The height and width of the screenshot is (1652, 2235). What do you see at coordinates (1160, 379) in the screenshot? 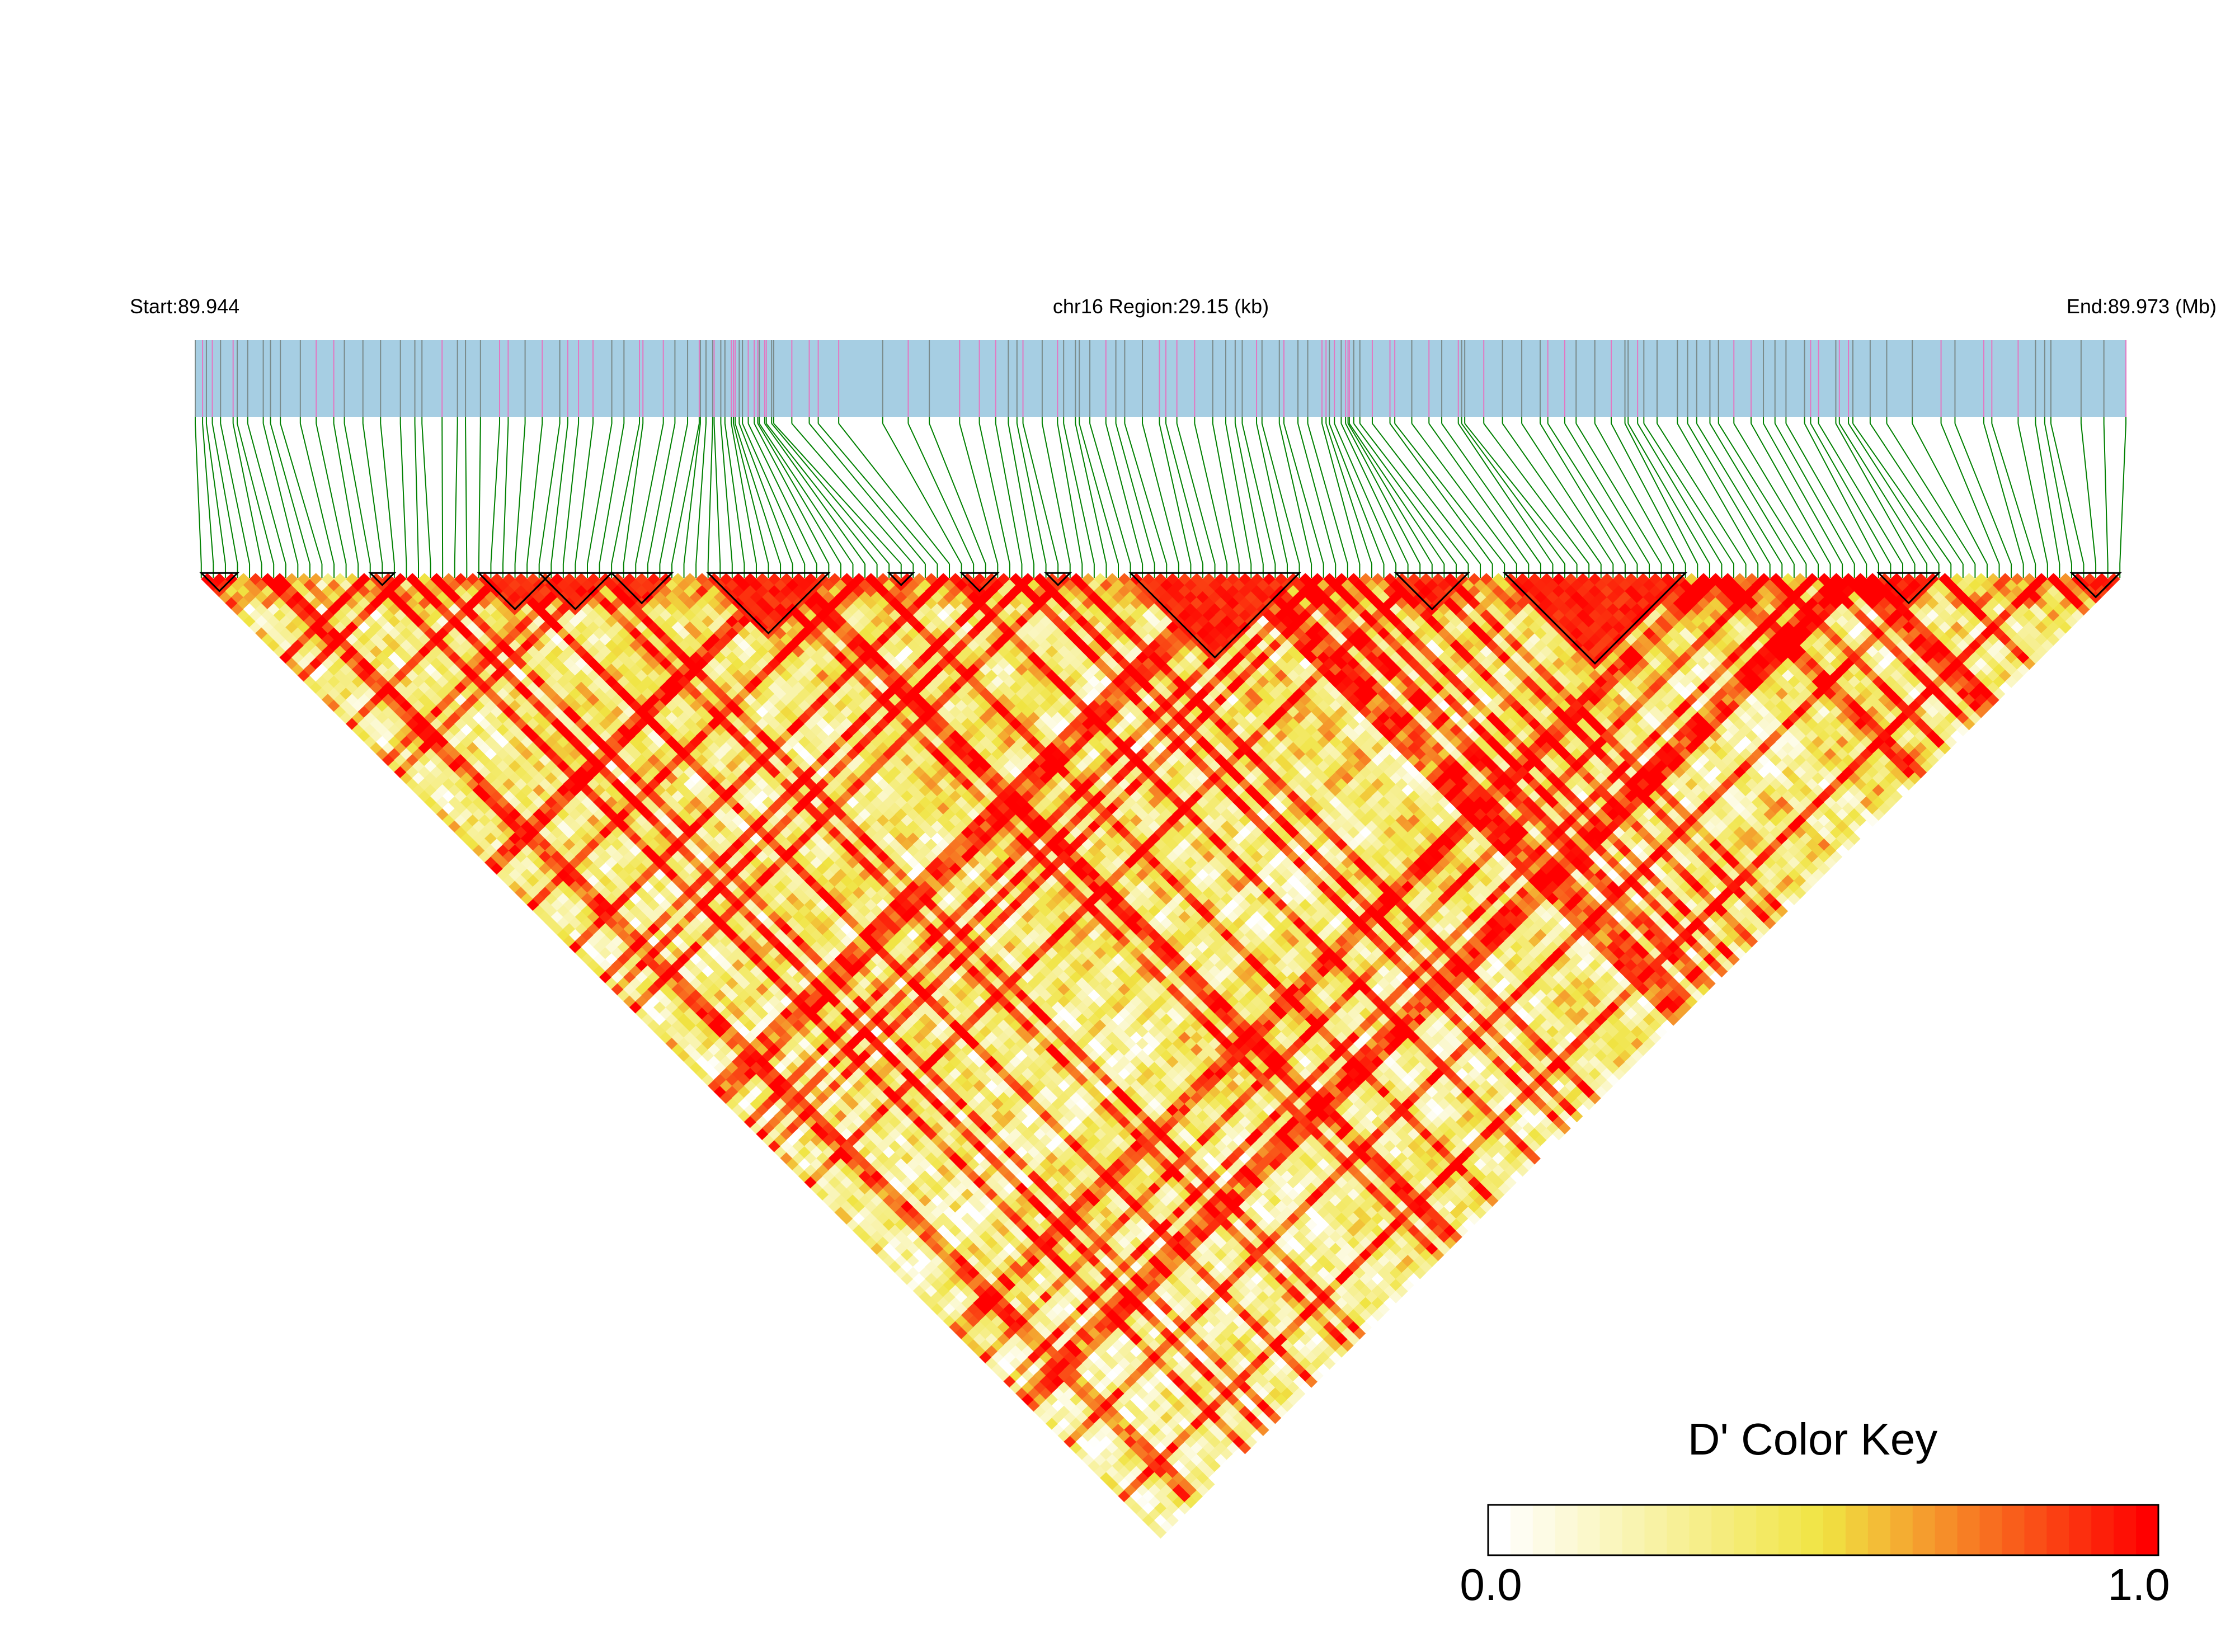
I see `snp-ticks` at bounding box center [1160, 379].